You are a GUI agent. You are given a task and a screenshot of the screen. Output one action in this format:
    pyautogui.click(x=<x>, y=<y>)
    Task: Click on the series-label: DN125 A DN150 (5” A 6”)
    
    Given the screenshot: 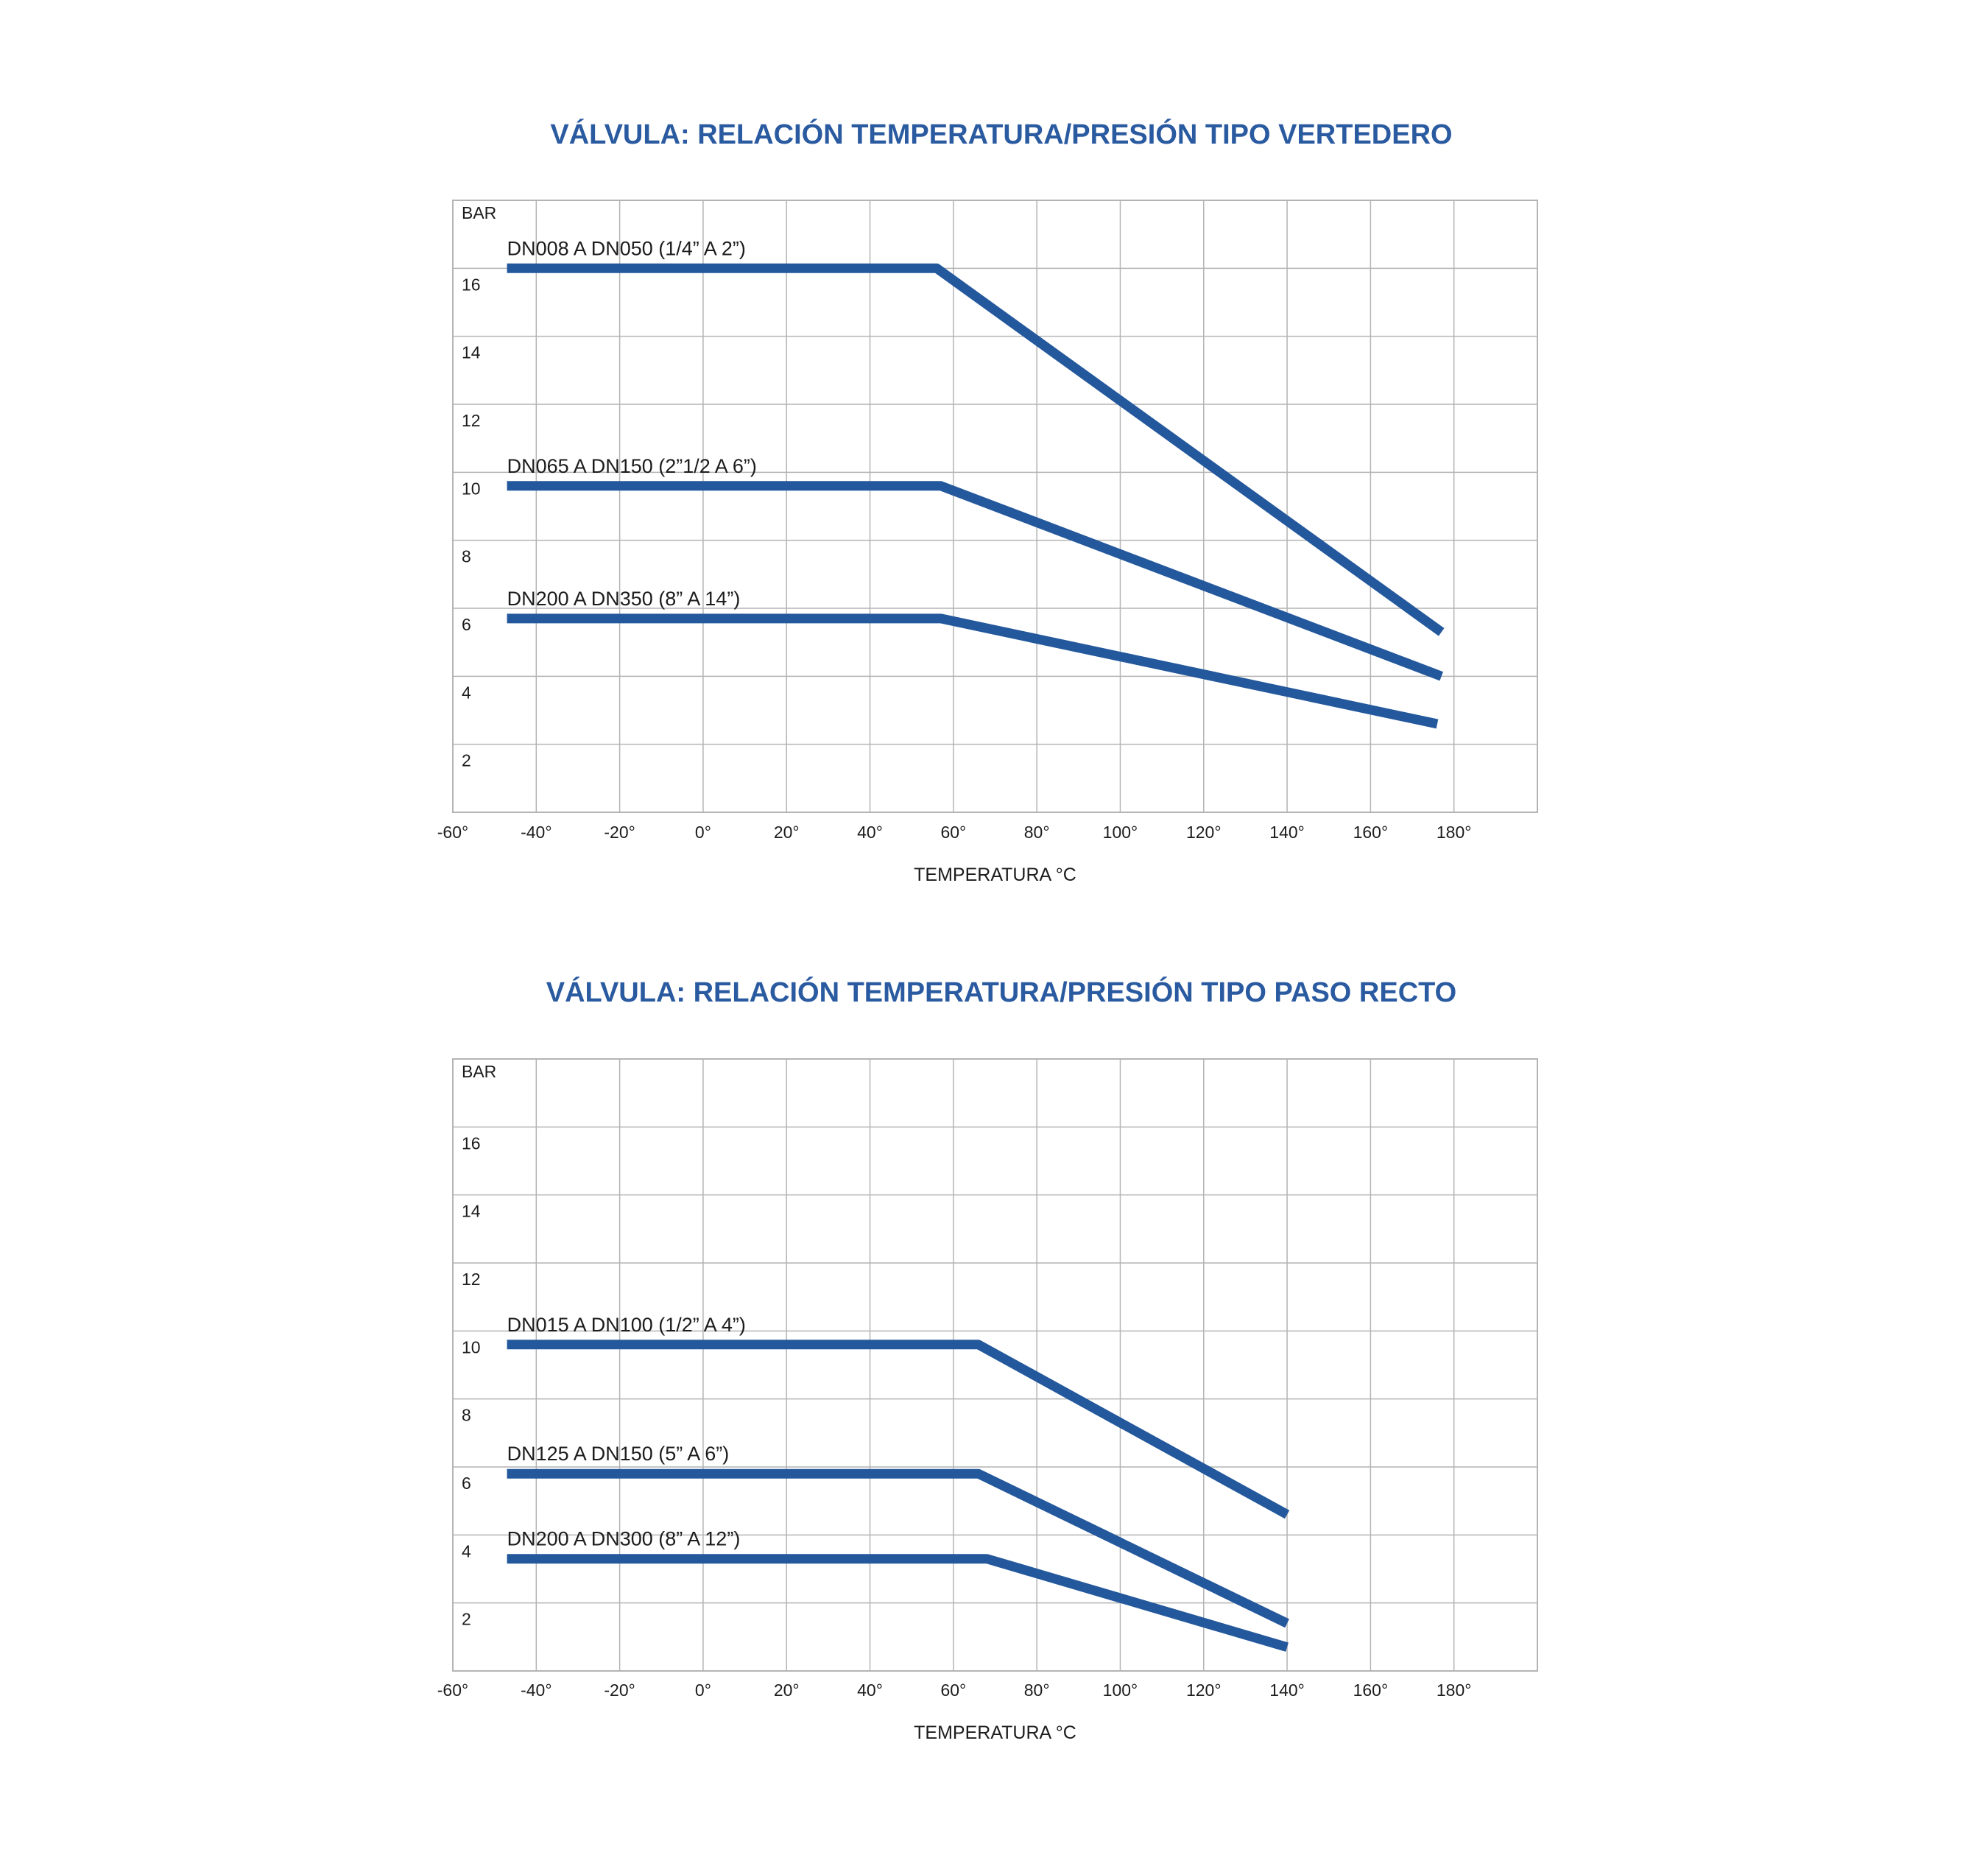 What is the action you would take?
    pyautogui.click(x=618, y=1454)
    